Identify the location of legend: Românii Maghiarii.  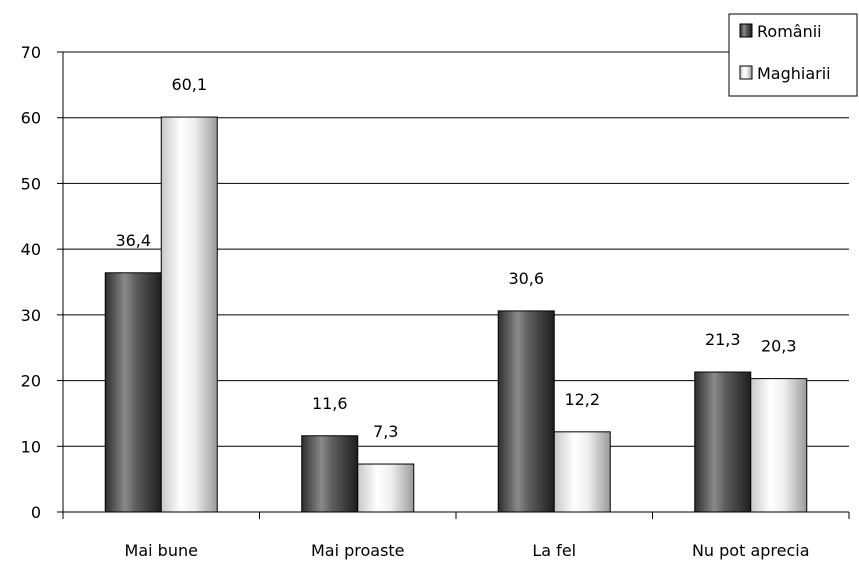
(793, 55).